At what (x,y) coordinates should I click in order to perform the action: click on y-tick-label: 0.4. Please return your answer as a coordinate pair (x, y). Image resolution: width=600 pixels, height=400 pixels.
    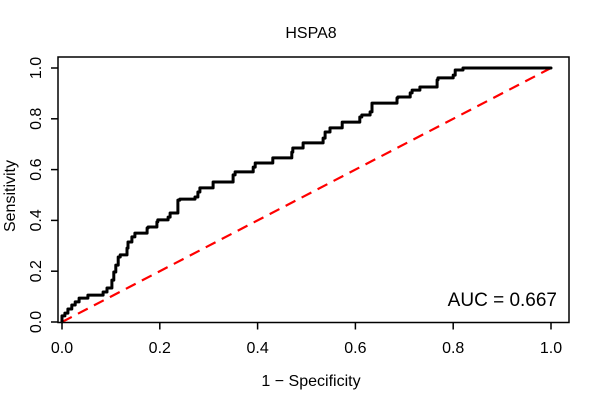
    Looking at the image, I should click on (36, 220).